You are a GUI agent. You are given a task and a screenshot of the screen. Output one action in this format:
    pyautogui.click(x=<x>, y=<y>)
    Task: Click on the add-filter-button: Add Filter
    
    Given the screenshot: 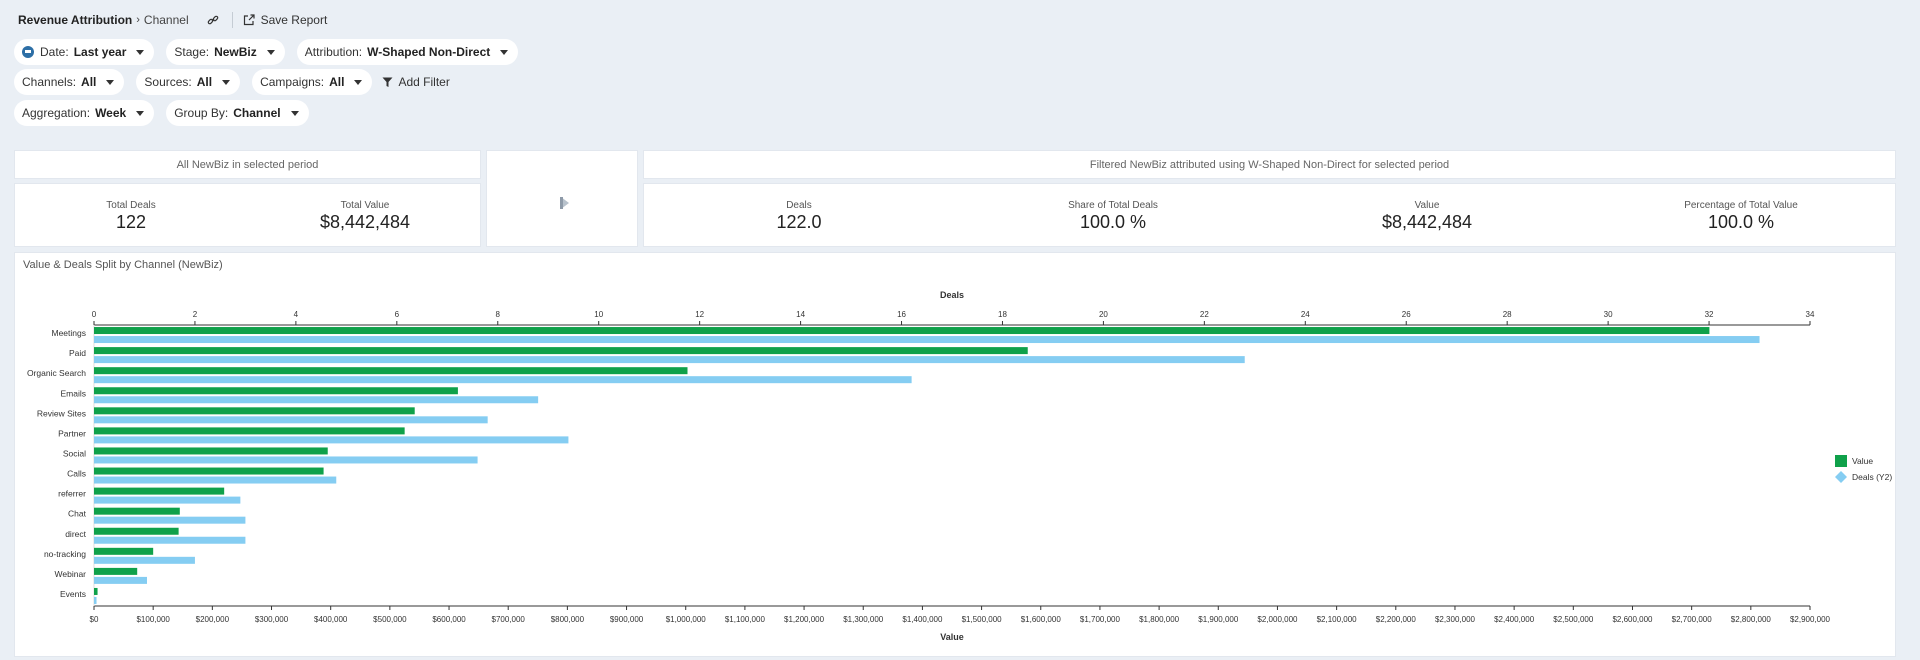 What is the action you would take?
    pyautogui.click(x=416, y=82)
    